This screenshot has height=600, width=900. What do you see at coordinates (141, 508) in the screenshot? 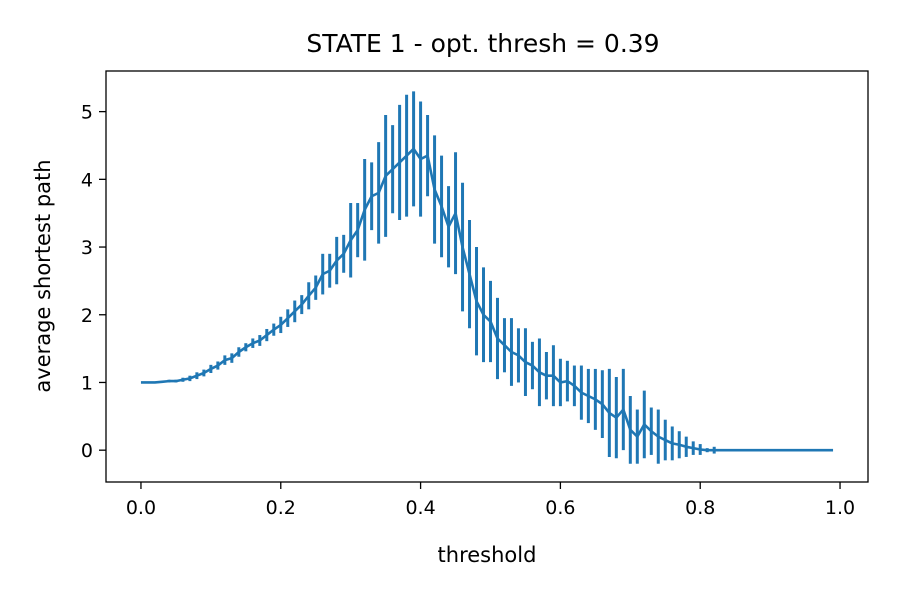
I see `x-tick-label: 0.0` at bounding box center [141, 508].